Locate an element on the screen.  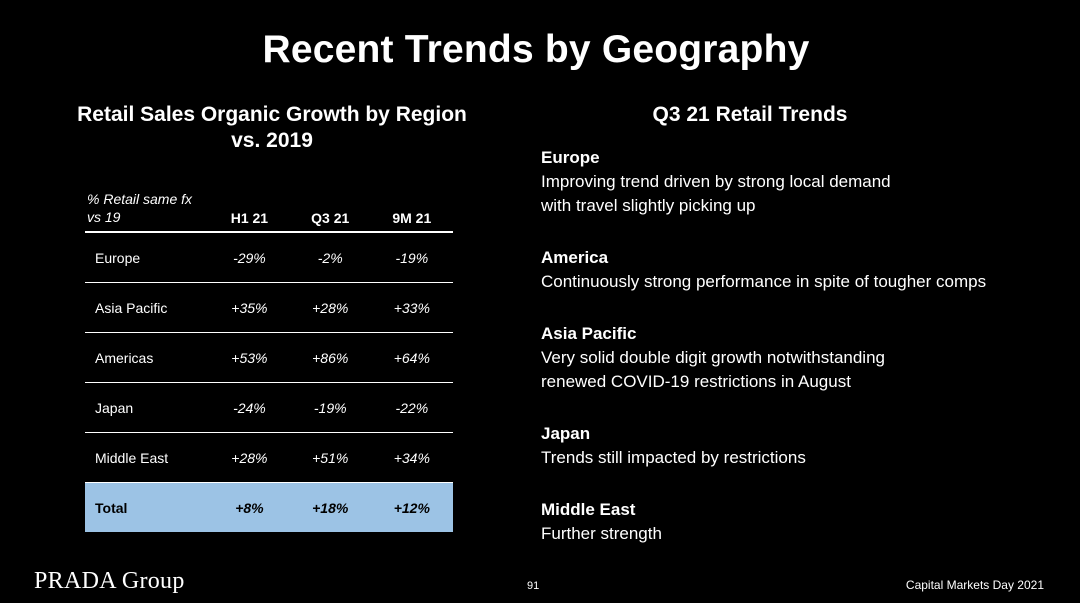
total-label: Total is located at coordinates (147, 507).